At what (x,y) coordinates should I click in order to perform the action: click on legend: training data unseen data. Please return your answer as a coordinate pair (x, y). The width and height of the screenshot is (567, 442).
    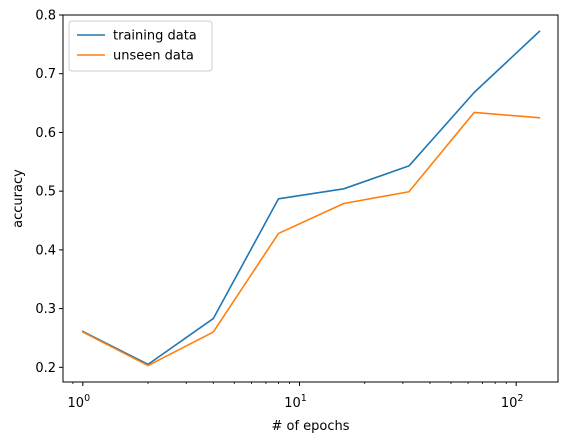
    Looking at the image, I should click on (140, 46).